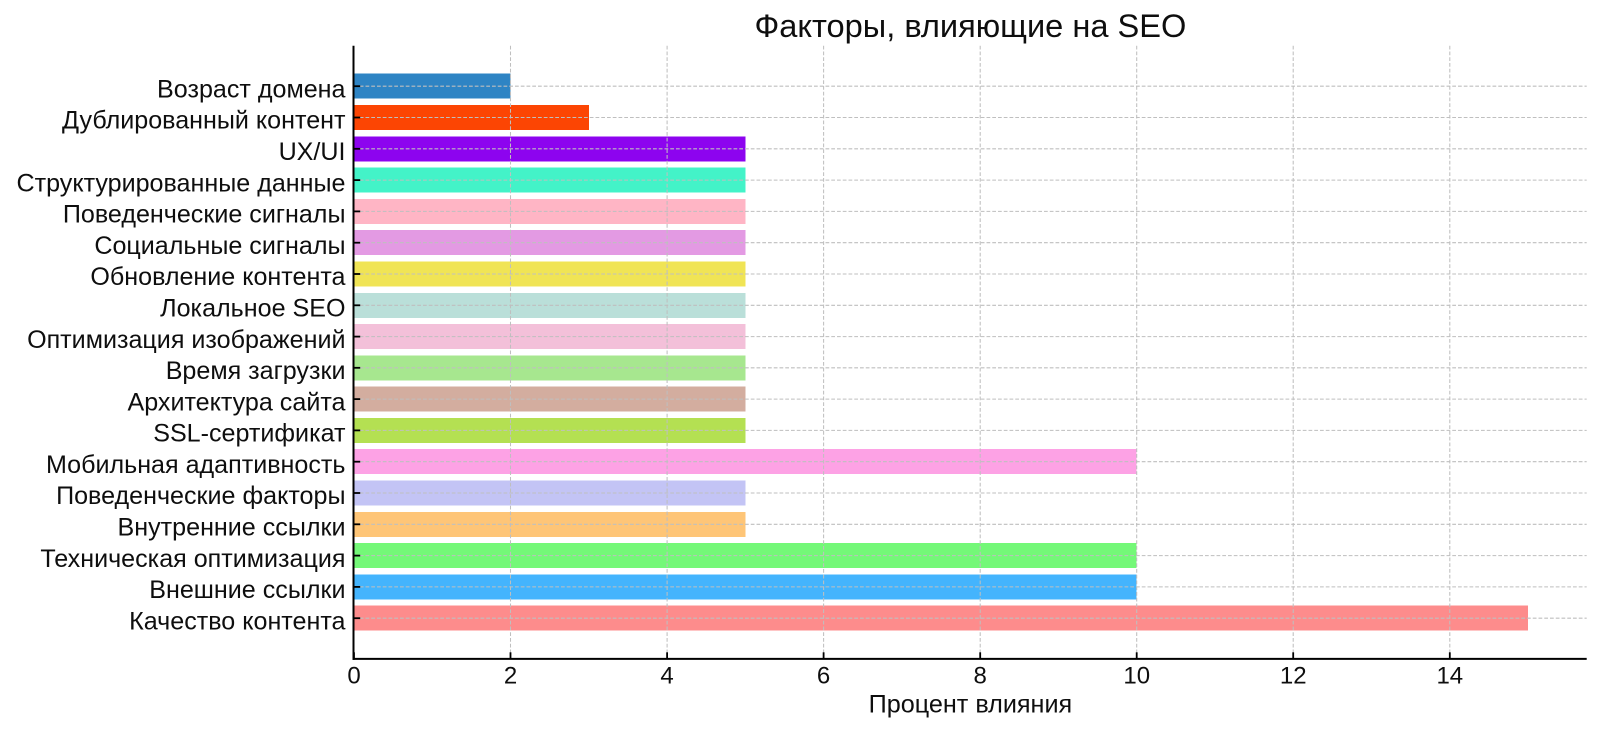 The image size is (1600, 730). I want to click on svg-text: 14, so click(1449, 675).